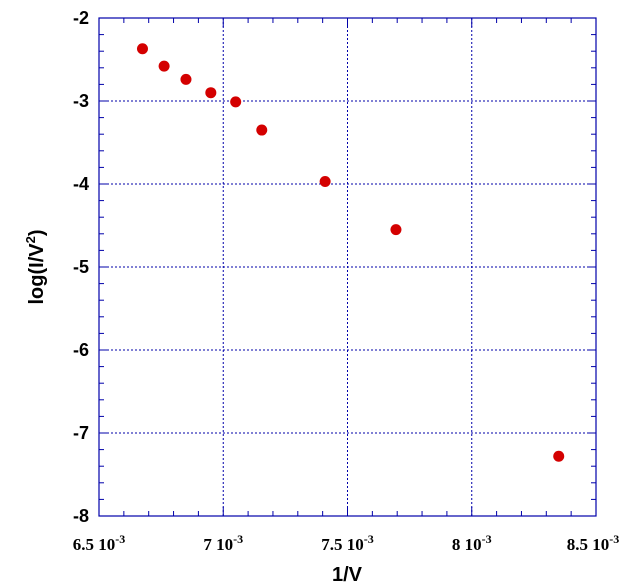 This screenshot has height=584, width=636. I want to click on y-tick-label: -4, so click(81, 184).